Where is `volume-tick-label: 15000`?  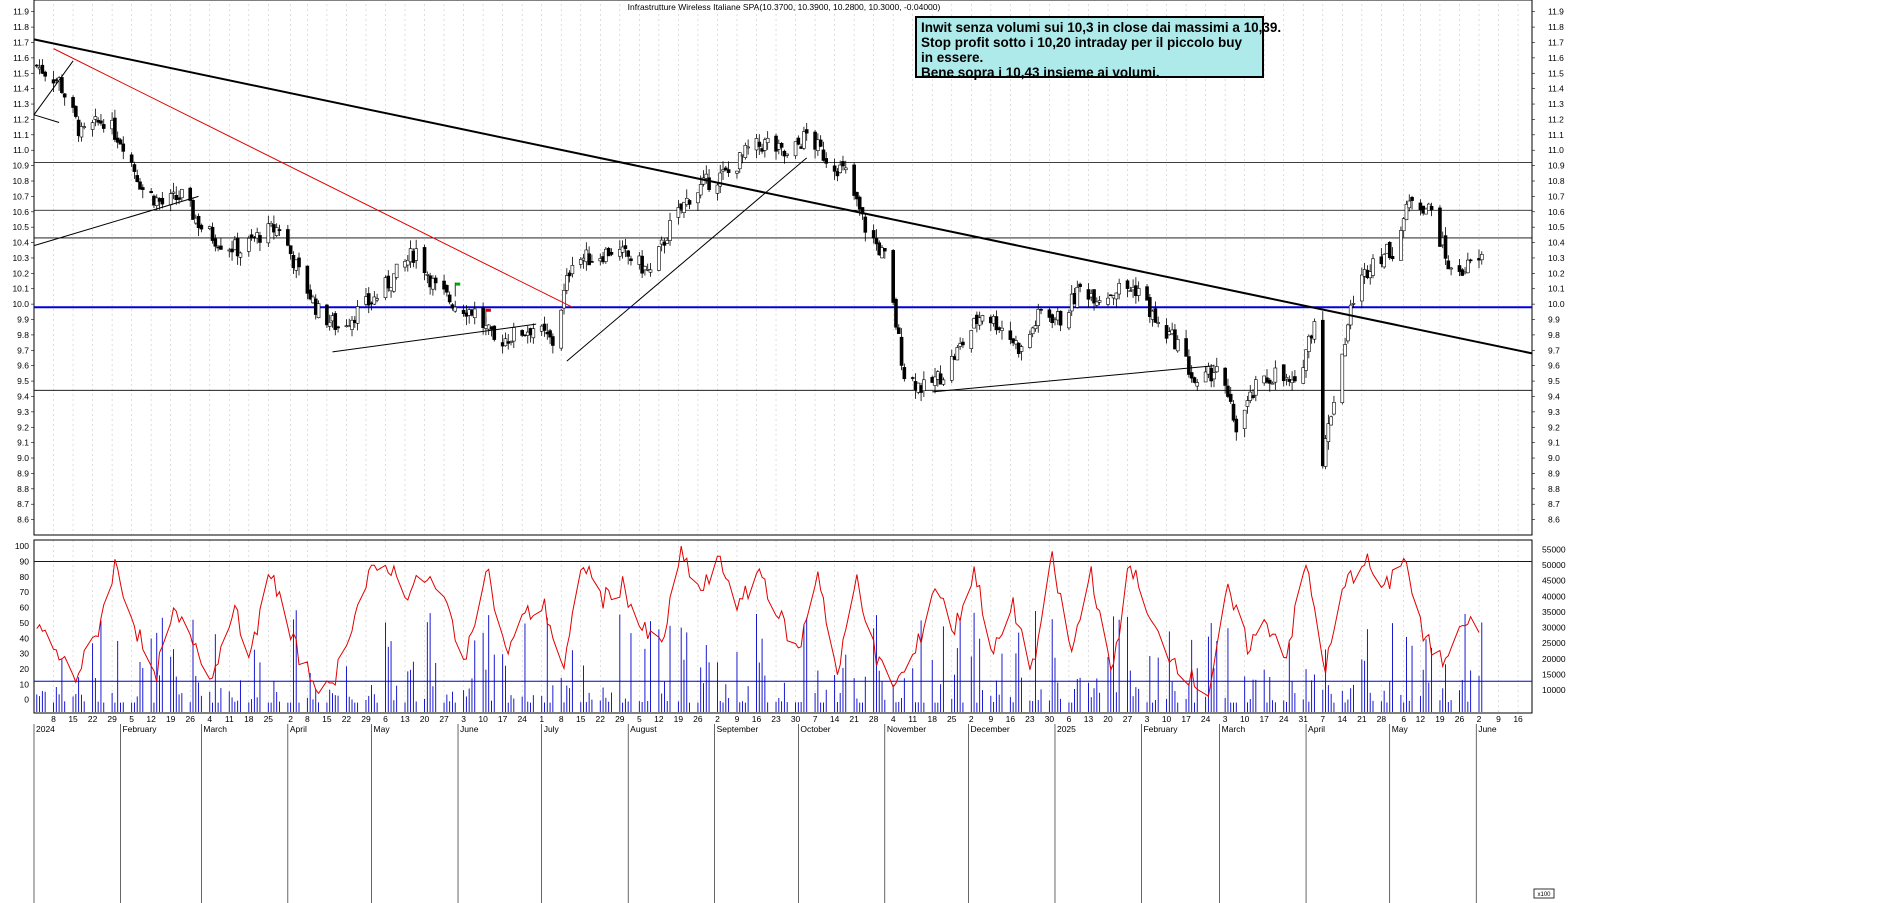 volume-tick-label: 15000 is located at coordinates (1554, 674).